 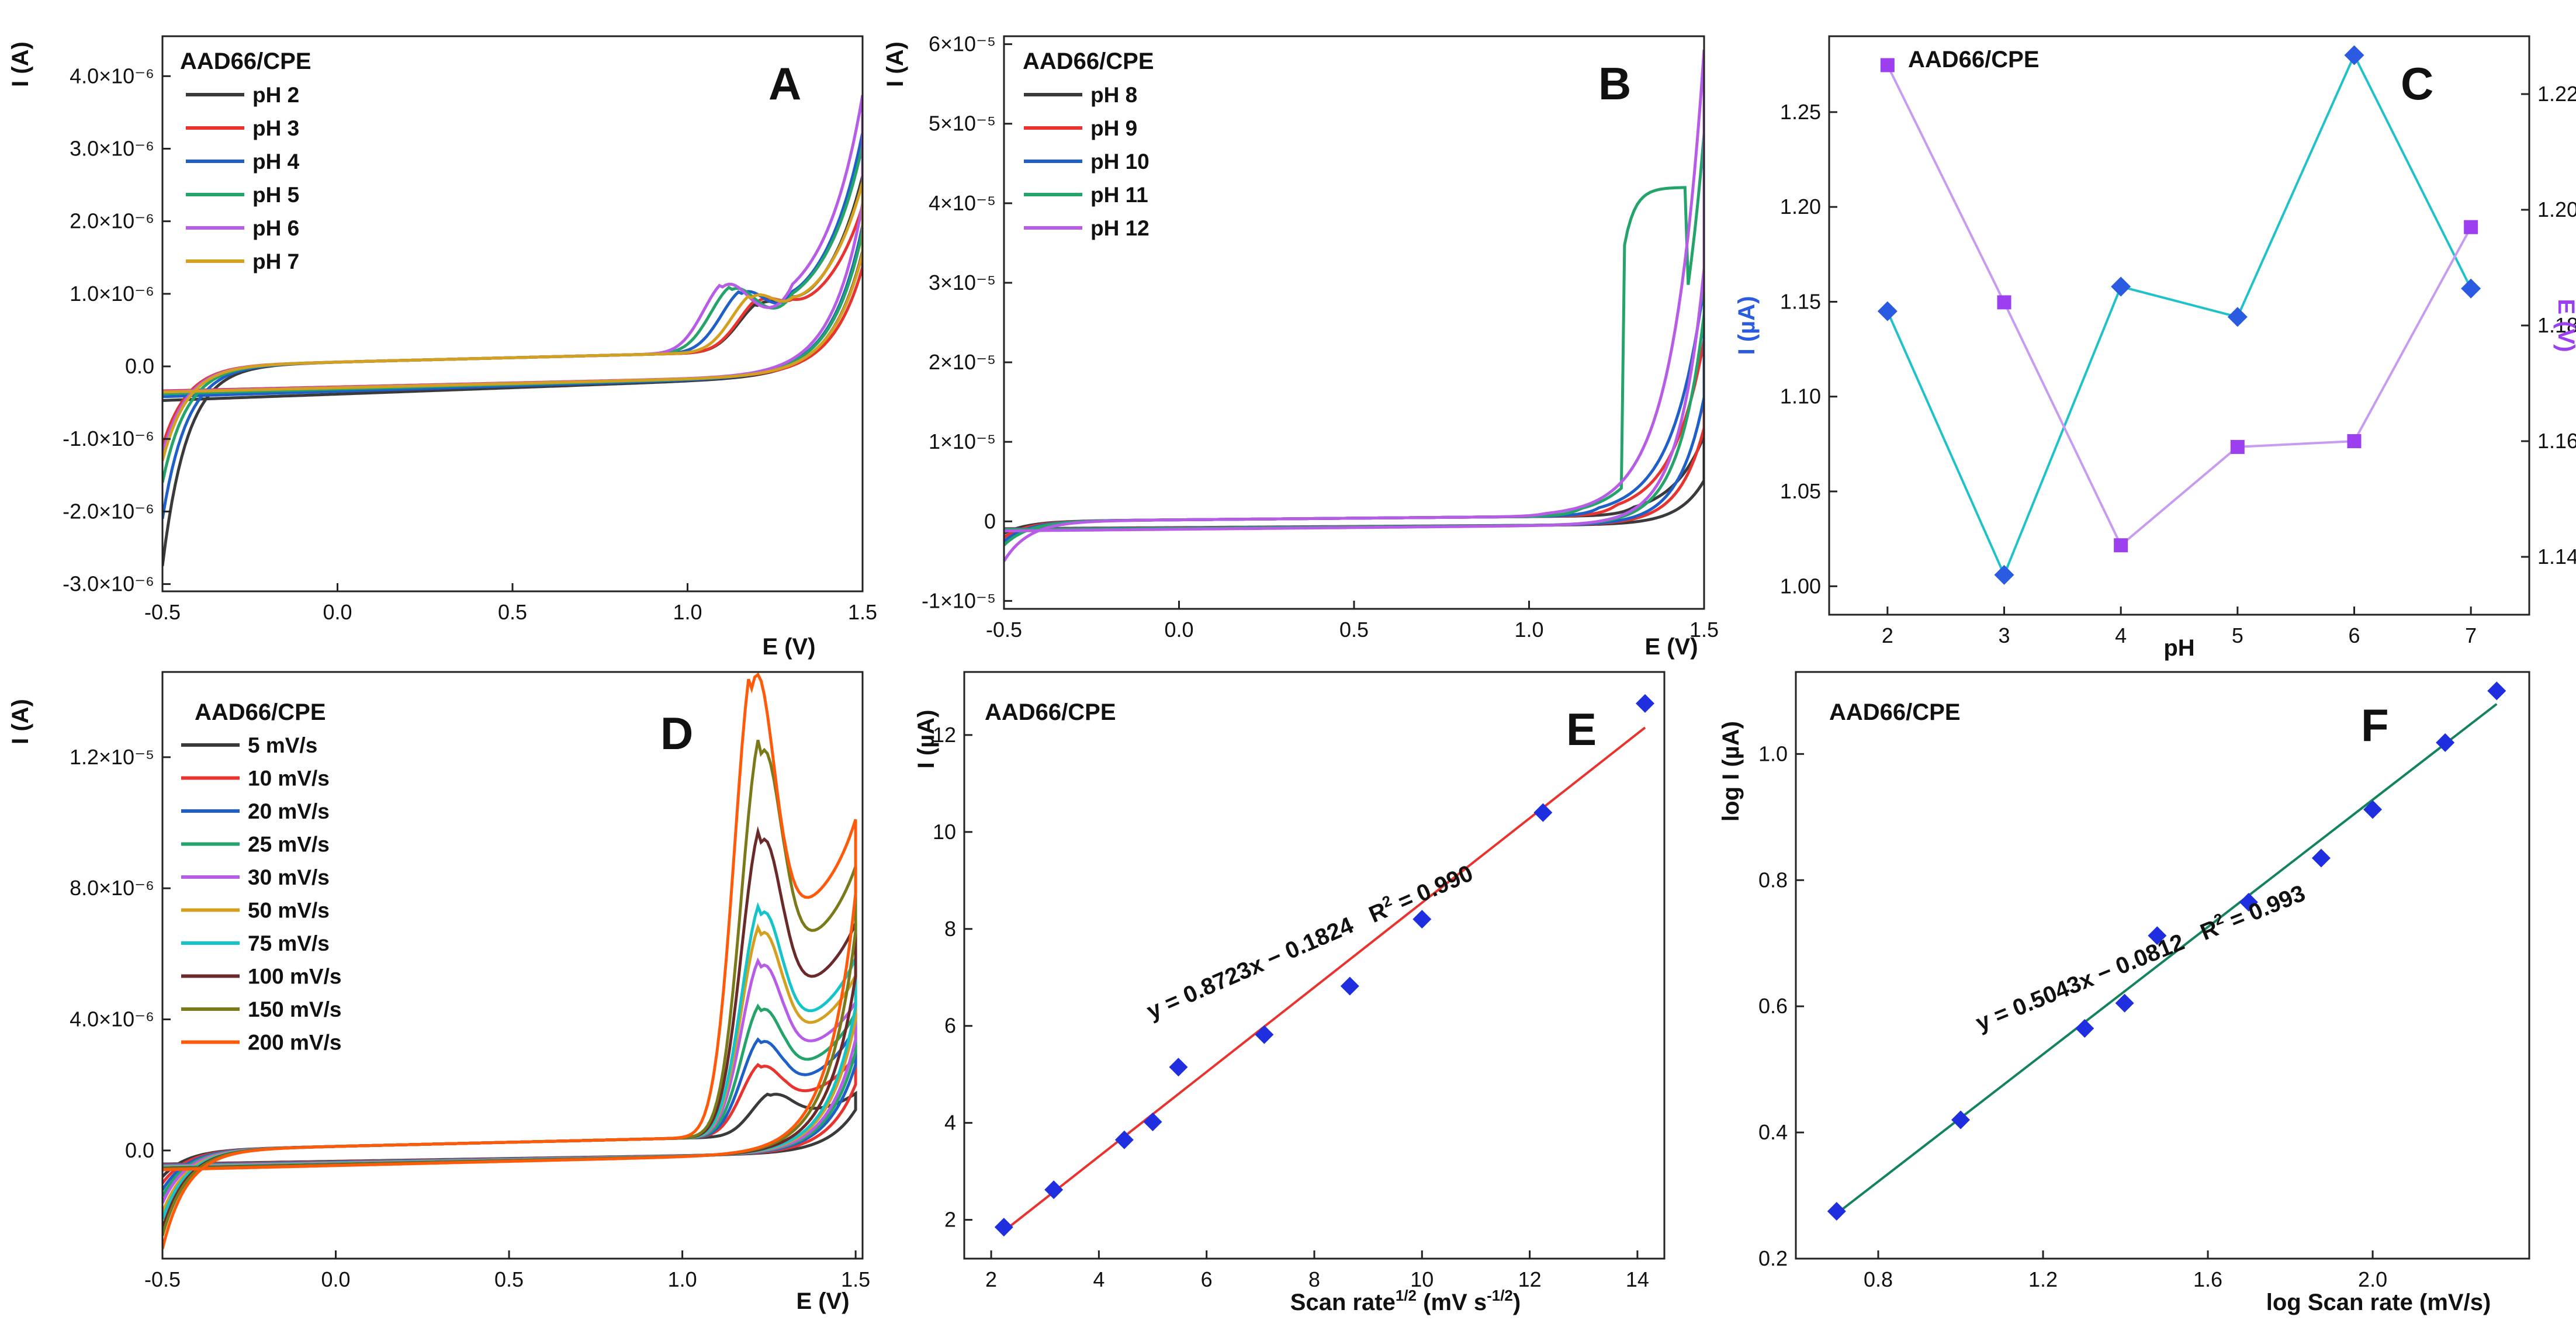 I want to click on panel-e-y-ticks: 2 4 6 8 10 12, so click(x=952, y=977).